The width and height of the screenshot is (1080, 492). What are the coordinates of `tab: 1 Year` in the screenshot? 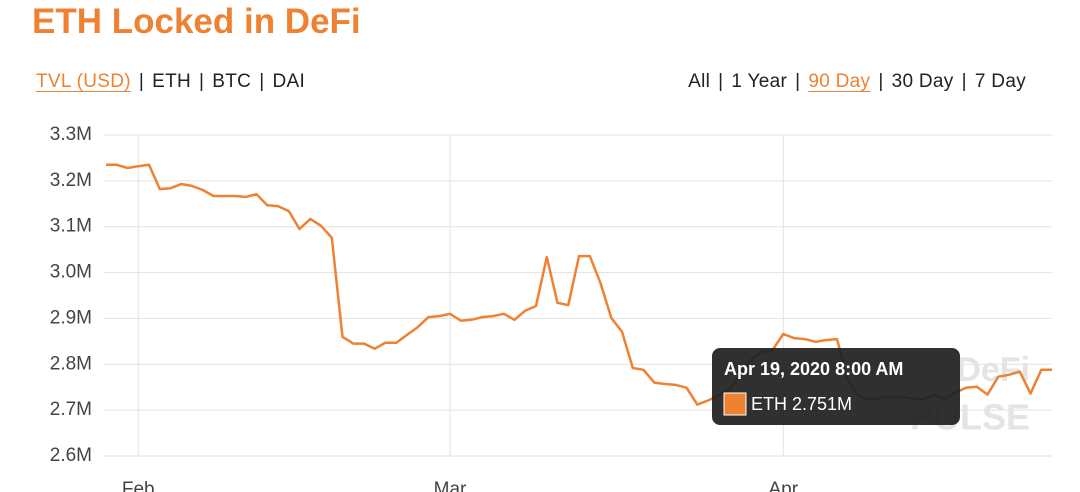 It's located at (759, 81).